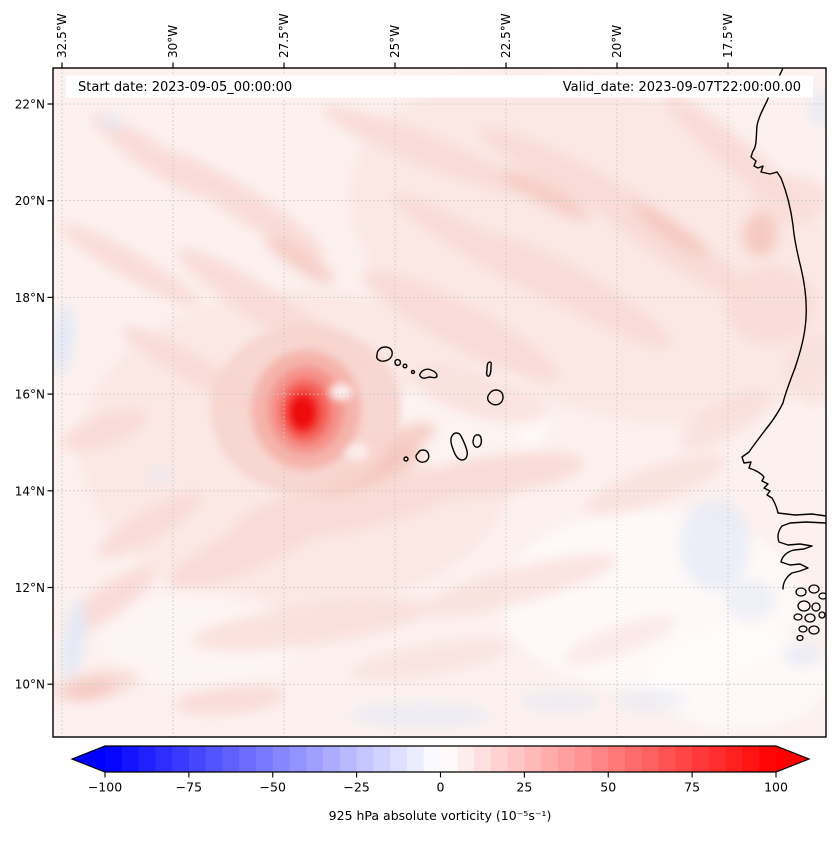 Image resolution: width=837 pixels, height=843 pixels. I want to click on colorbar-label: 925 hPa absolute vorticity (10⁻⁵s⁻¹), so click(440, 815).